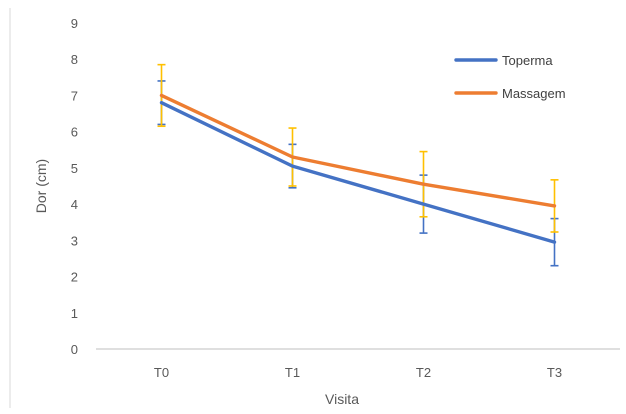 This screenshot has width=626, height=414. What do you see at coordinates (74, 277) in the screenshot?
I see `y-tick-label: 2` at bounding box center [74, 277].